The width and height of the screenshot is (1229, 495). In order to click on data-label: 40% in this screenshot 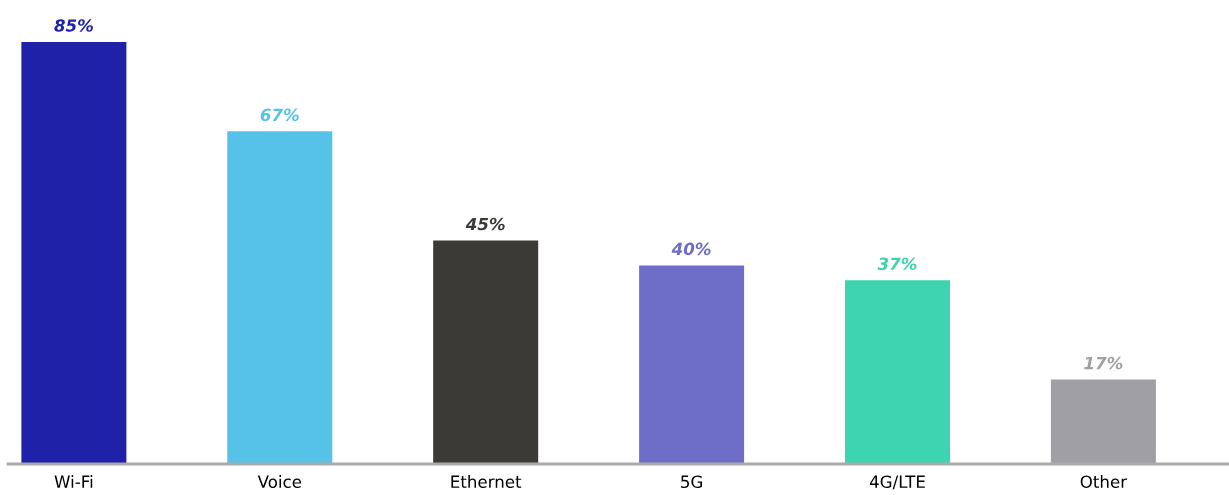, I will do `click(691, 249)`.